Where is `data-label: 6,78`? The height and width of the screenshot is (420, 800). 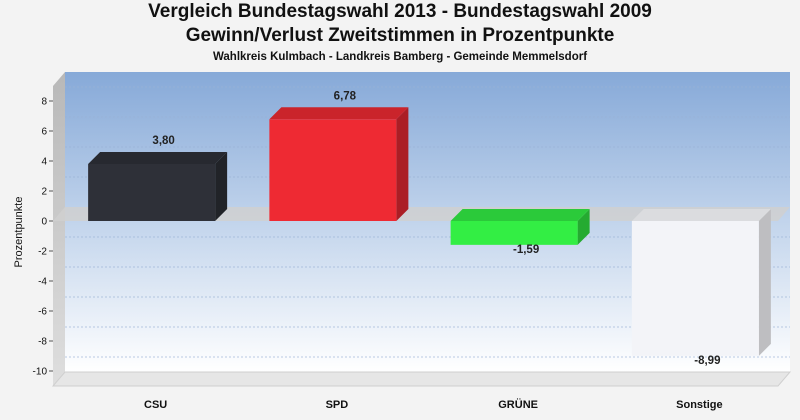
data-label: 6,78 is located at coordinates (345, 96).